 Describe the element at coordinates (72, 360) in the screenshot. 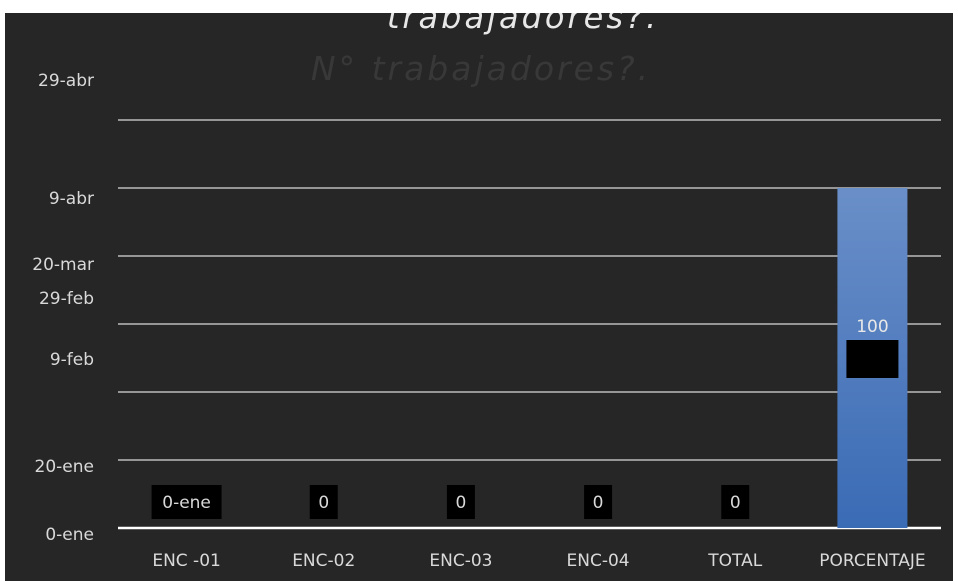

I see `y-tick-label: 9-feb` at that location.